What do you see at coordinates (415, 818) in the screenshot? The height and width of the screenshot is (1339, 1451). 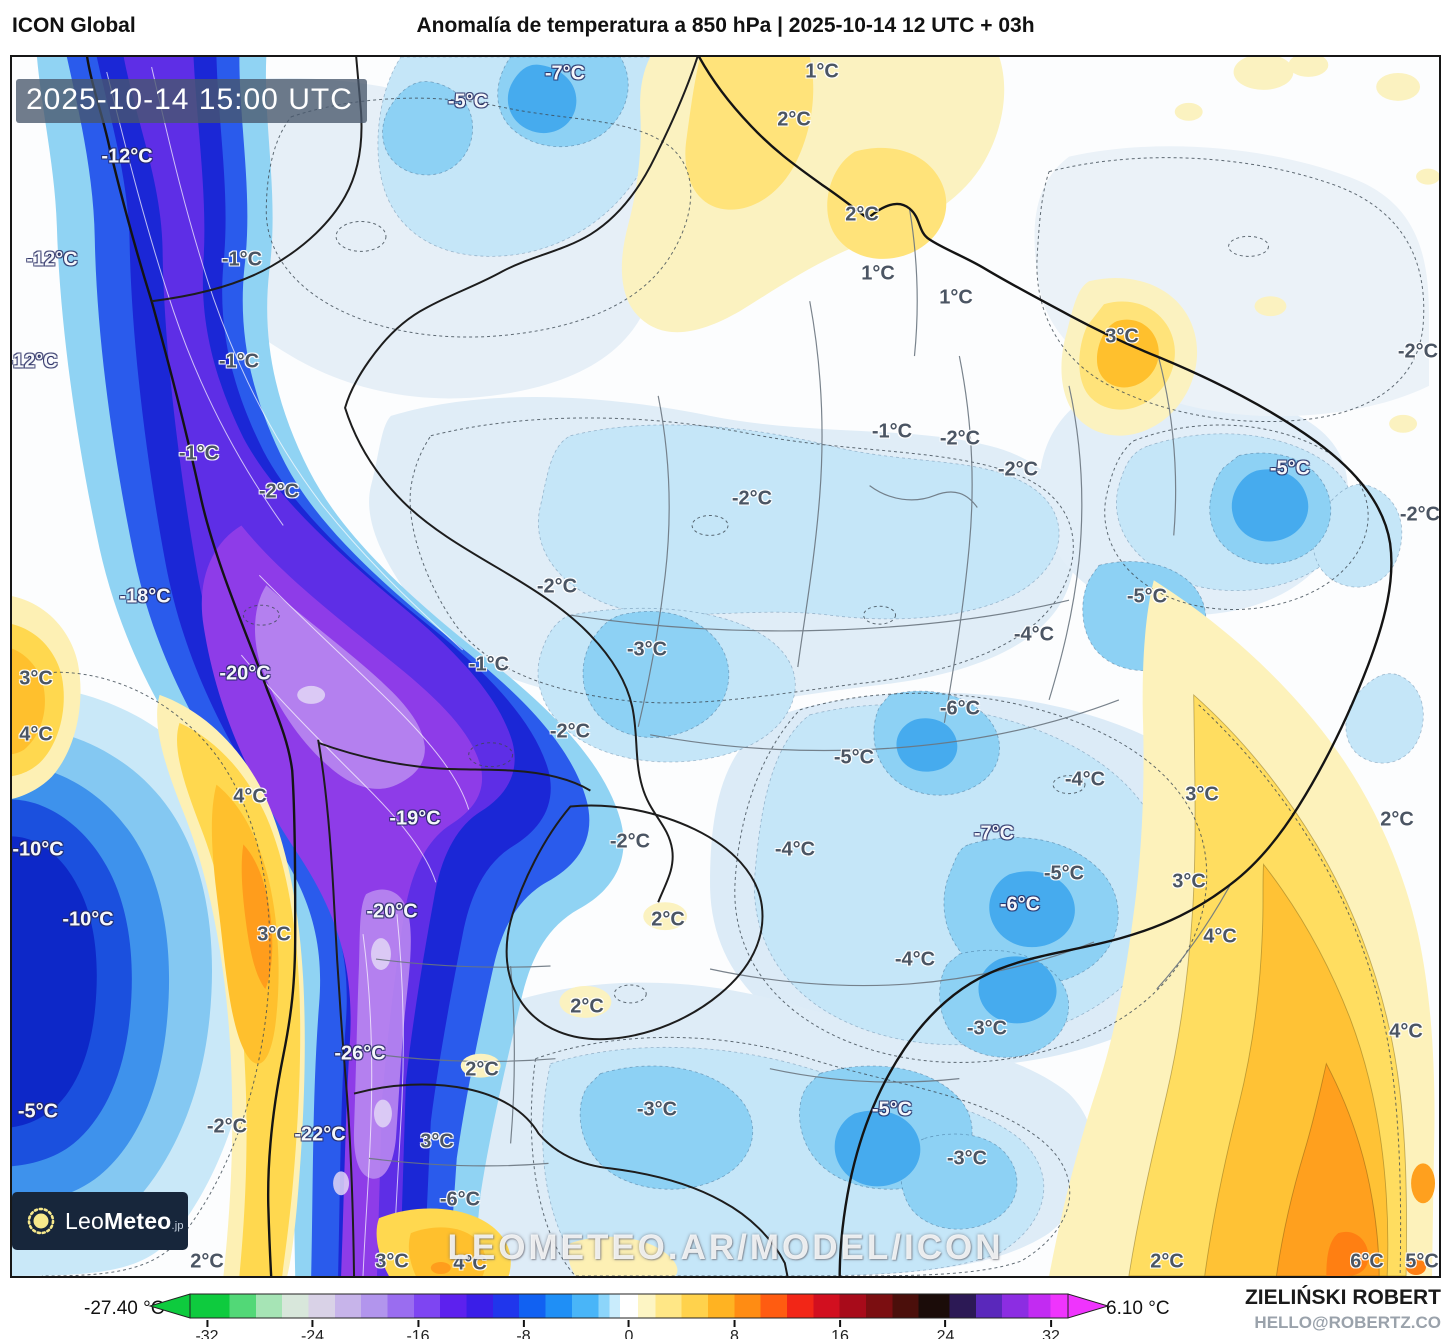 I see `temperature-label: -19°C` at bounding box center [415, 818].